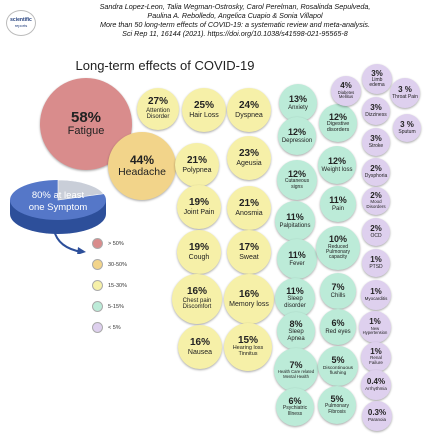 The width and height of the screenshot is (432, 435). Describe the element at coordinates (376, 114) in the screenshot. I see `effect-label: Dizziness` at that location.